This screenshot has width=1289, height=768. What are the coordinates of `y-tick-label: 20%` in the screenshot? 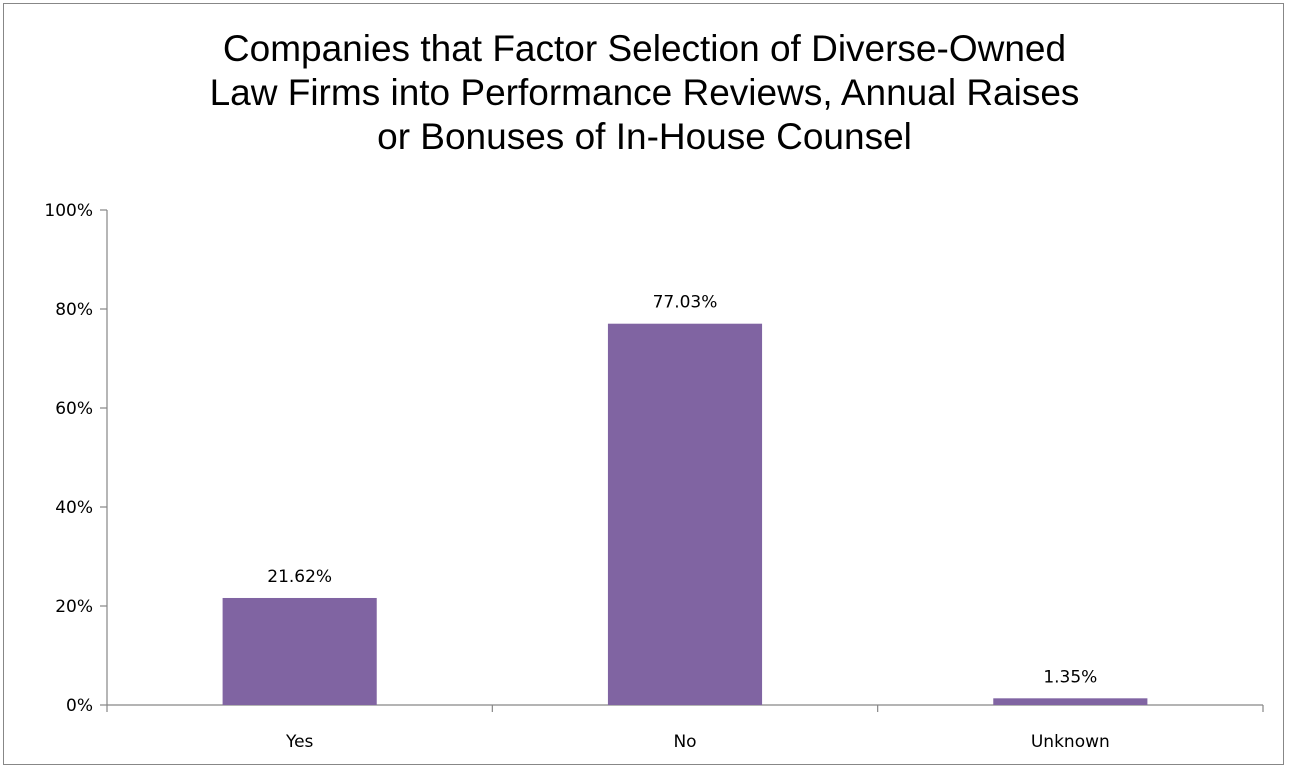 It's located at (74, 607).